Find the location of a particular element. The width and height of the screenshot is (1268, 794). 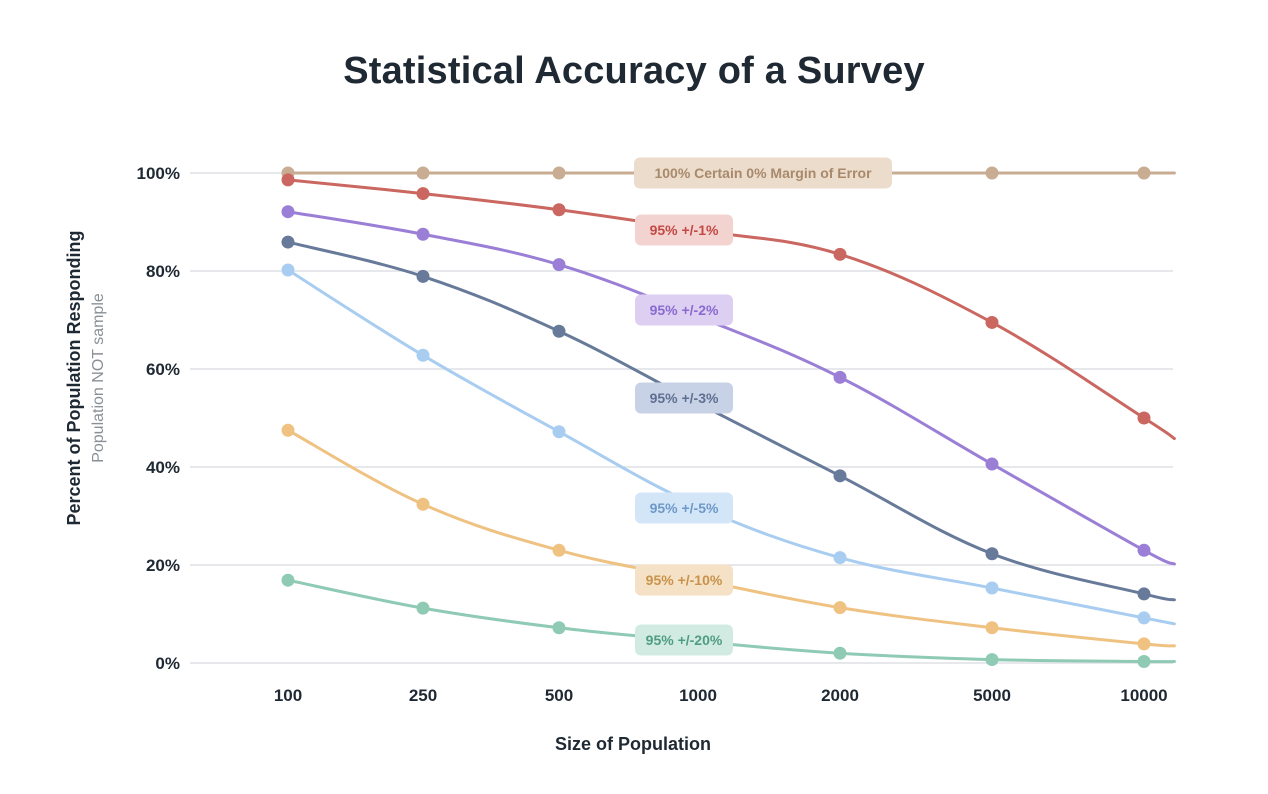

series-label-text: 95% +/-20% is located at coordinates (684, 640).